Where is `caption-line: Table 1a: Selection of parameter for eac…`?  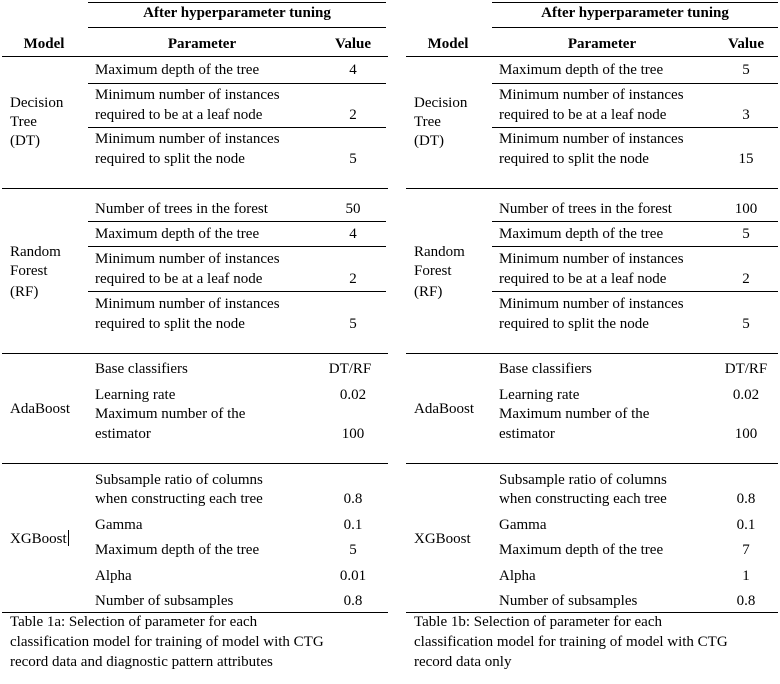 caption-line: Table 1a: Selection of parameter for eac… is located at coordinates (134, 622).